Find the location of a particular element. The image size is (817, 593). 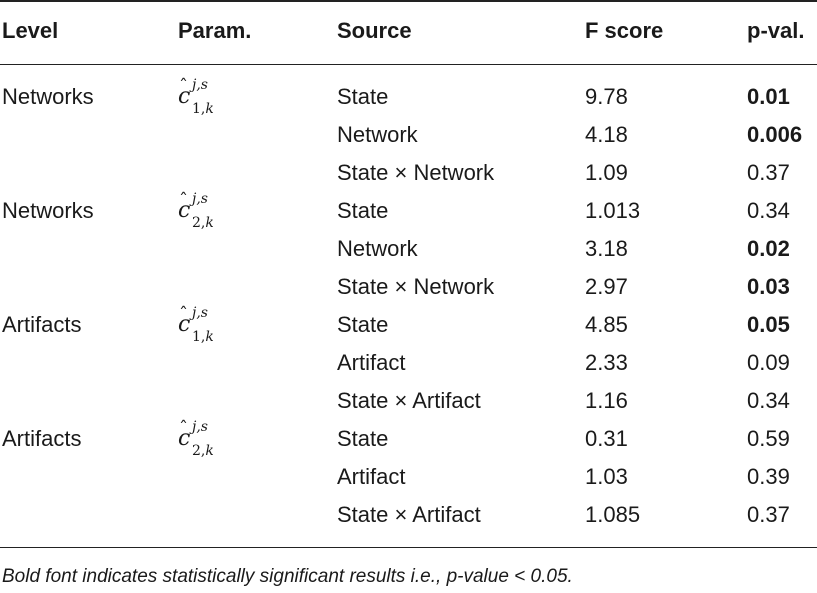

header-param: Param. is located at coordinates (215, 30).